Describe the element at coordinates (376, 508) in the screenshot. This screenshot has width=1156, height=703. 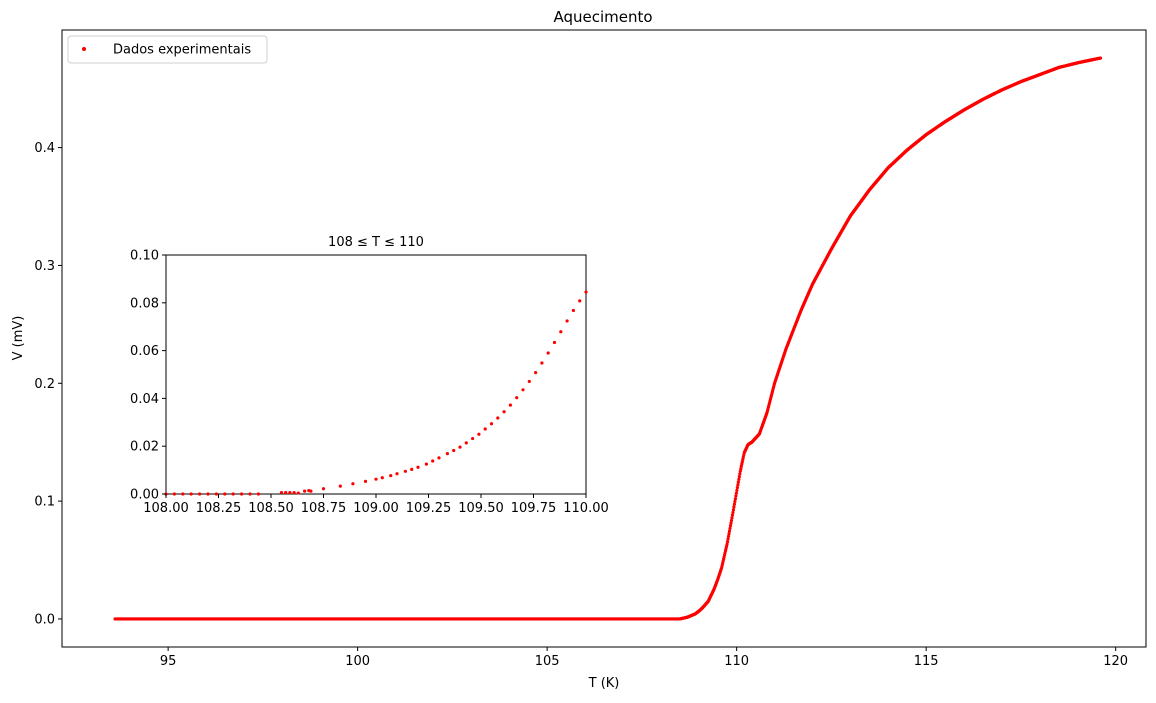
I see `inset-x-tick-label: 109.00` at that location.